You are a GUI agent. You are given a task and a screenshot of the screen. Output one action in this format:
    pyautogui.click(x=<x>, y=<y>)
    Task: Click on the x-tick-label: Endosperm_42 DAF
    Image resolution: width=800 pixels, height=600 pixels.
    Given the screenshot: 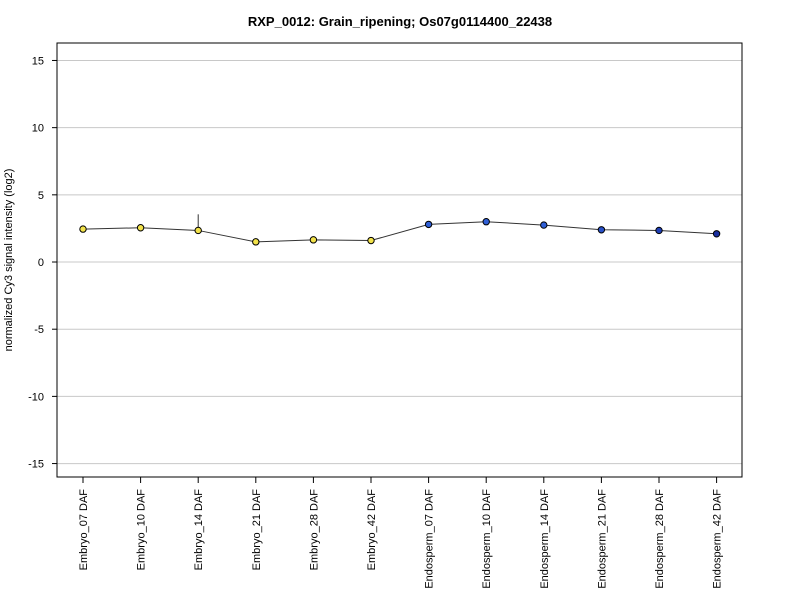 What is the action you would take?
    pyautogui.click(x=718, y=539)
    